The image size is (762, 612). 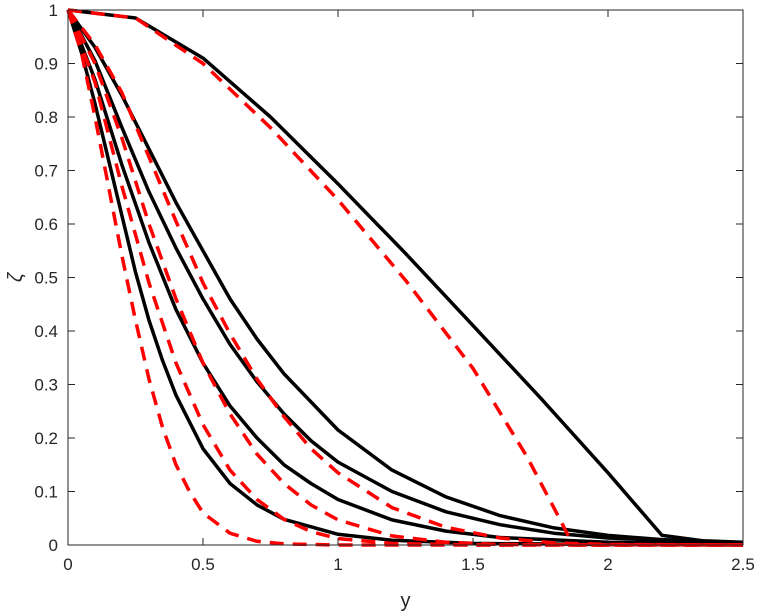 I want to click on y-tick-label: 0.8, so click(x=46, y=117).